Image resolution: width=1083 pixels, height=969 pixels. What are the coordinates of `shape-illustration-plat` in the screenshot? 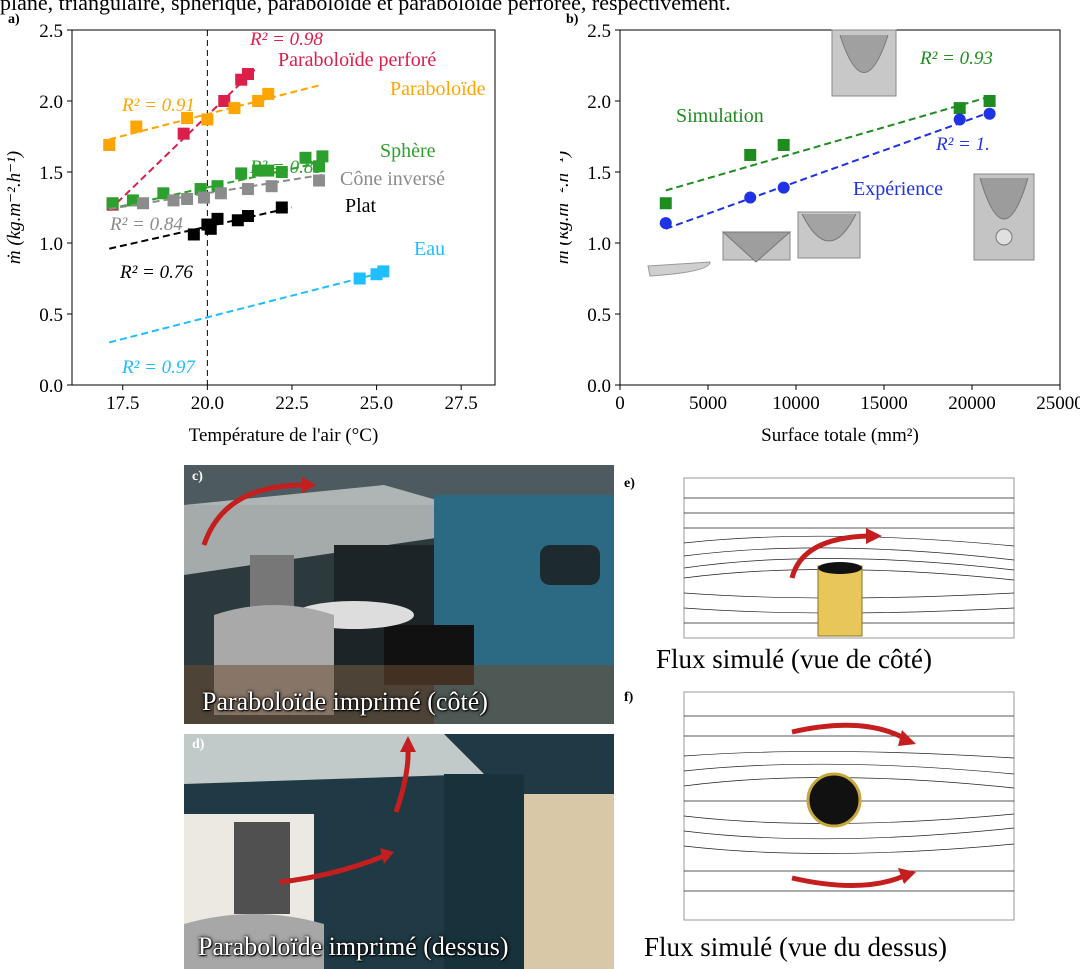 It's located at (679, 269).